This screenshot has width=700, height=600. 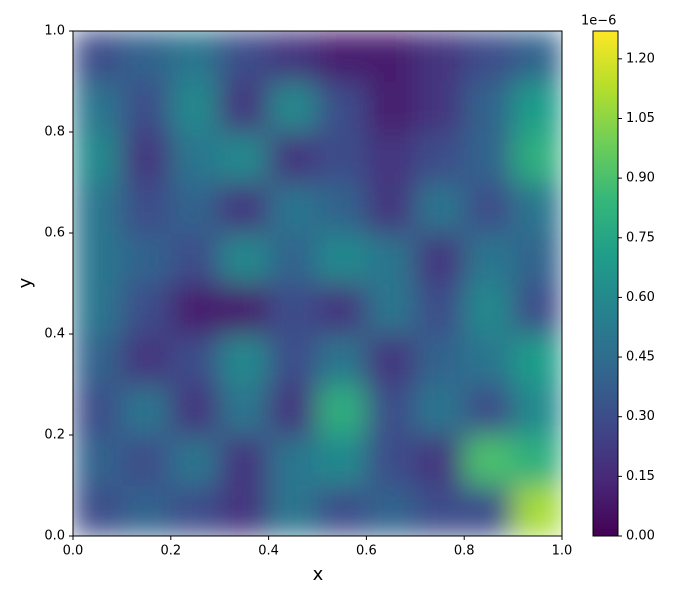 I want to click on colorbar-tick-label: 0.45, so click(x=640, y=357).